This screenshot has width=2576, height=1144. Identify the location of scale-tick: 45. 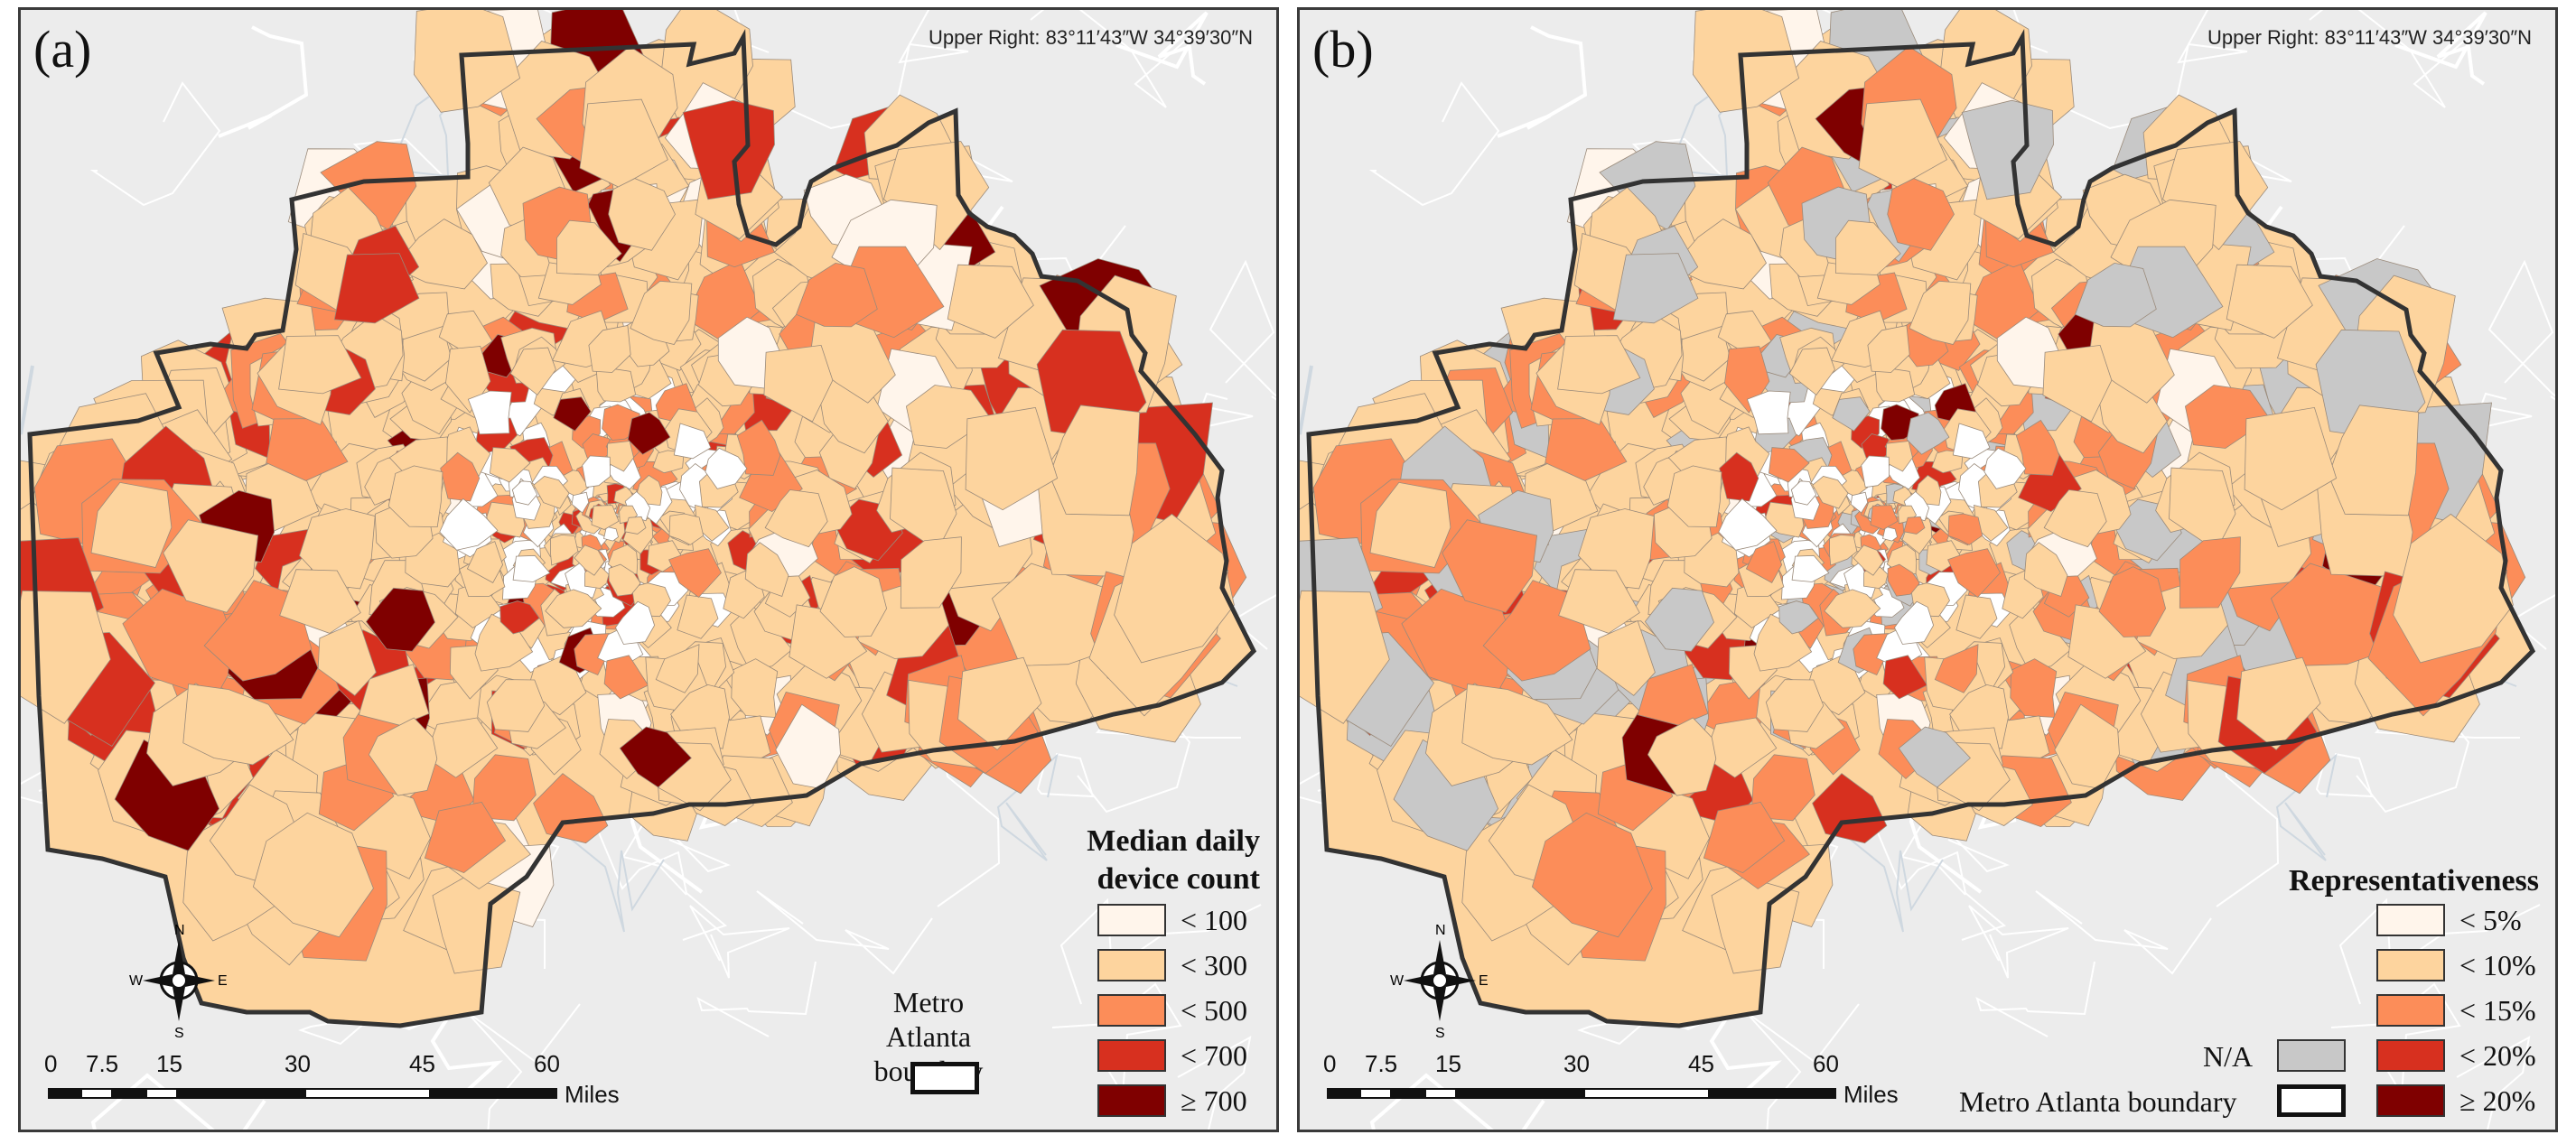
(422, 1063).